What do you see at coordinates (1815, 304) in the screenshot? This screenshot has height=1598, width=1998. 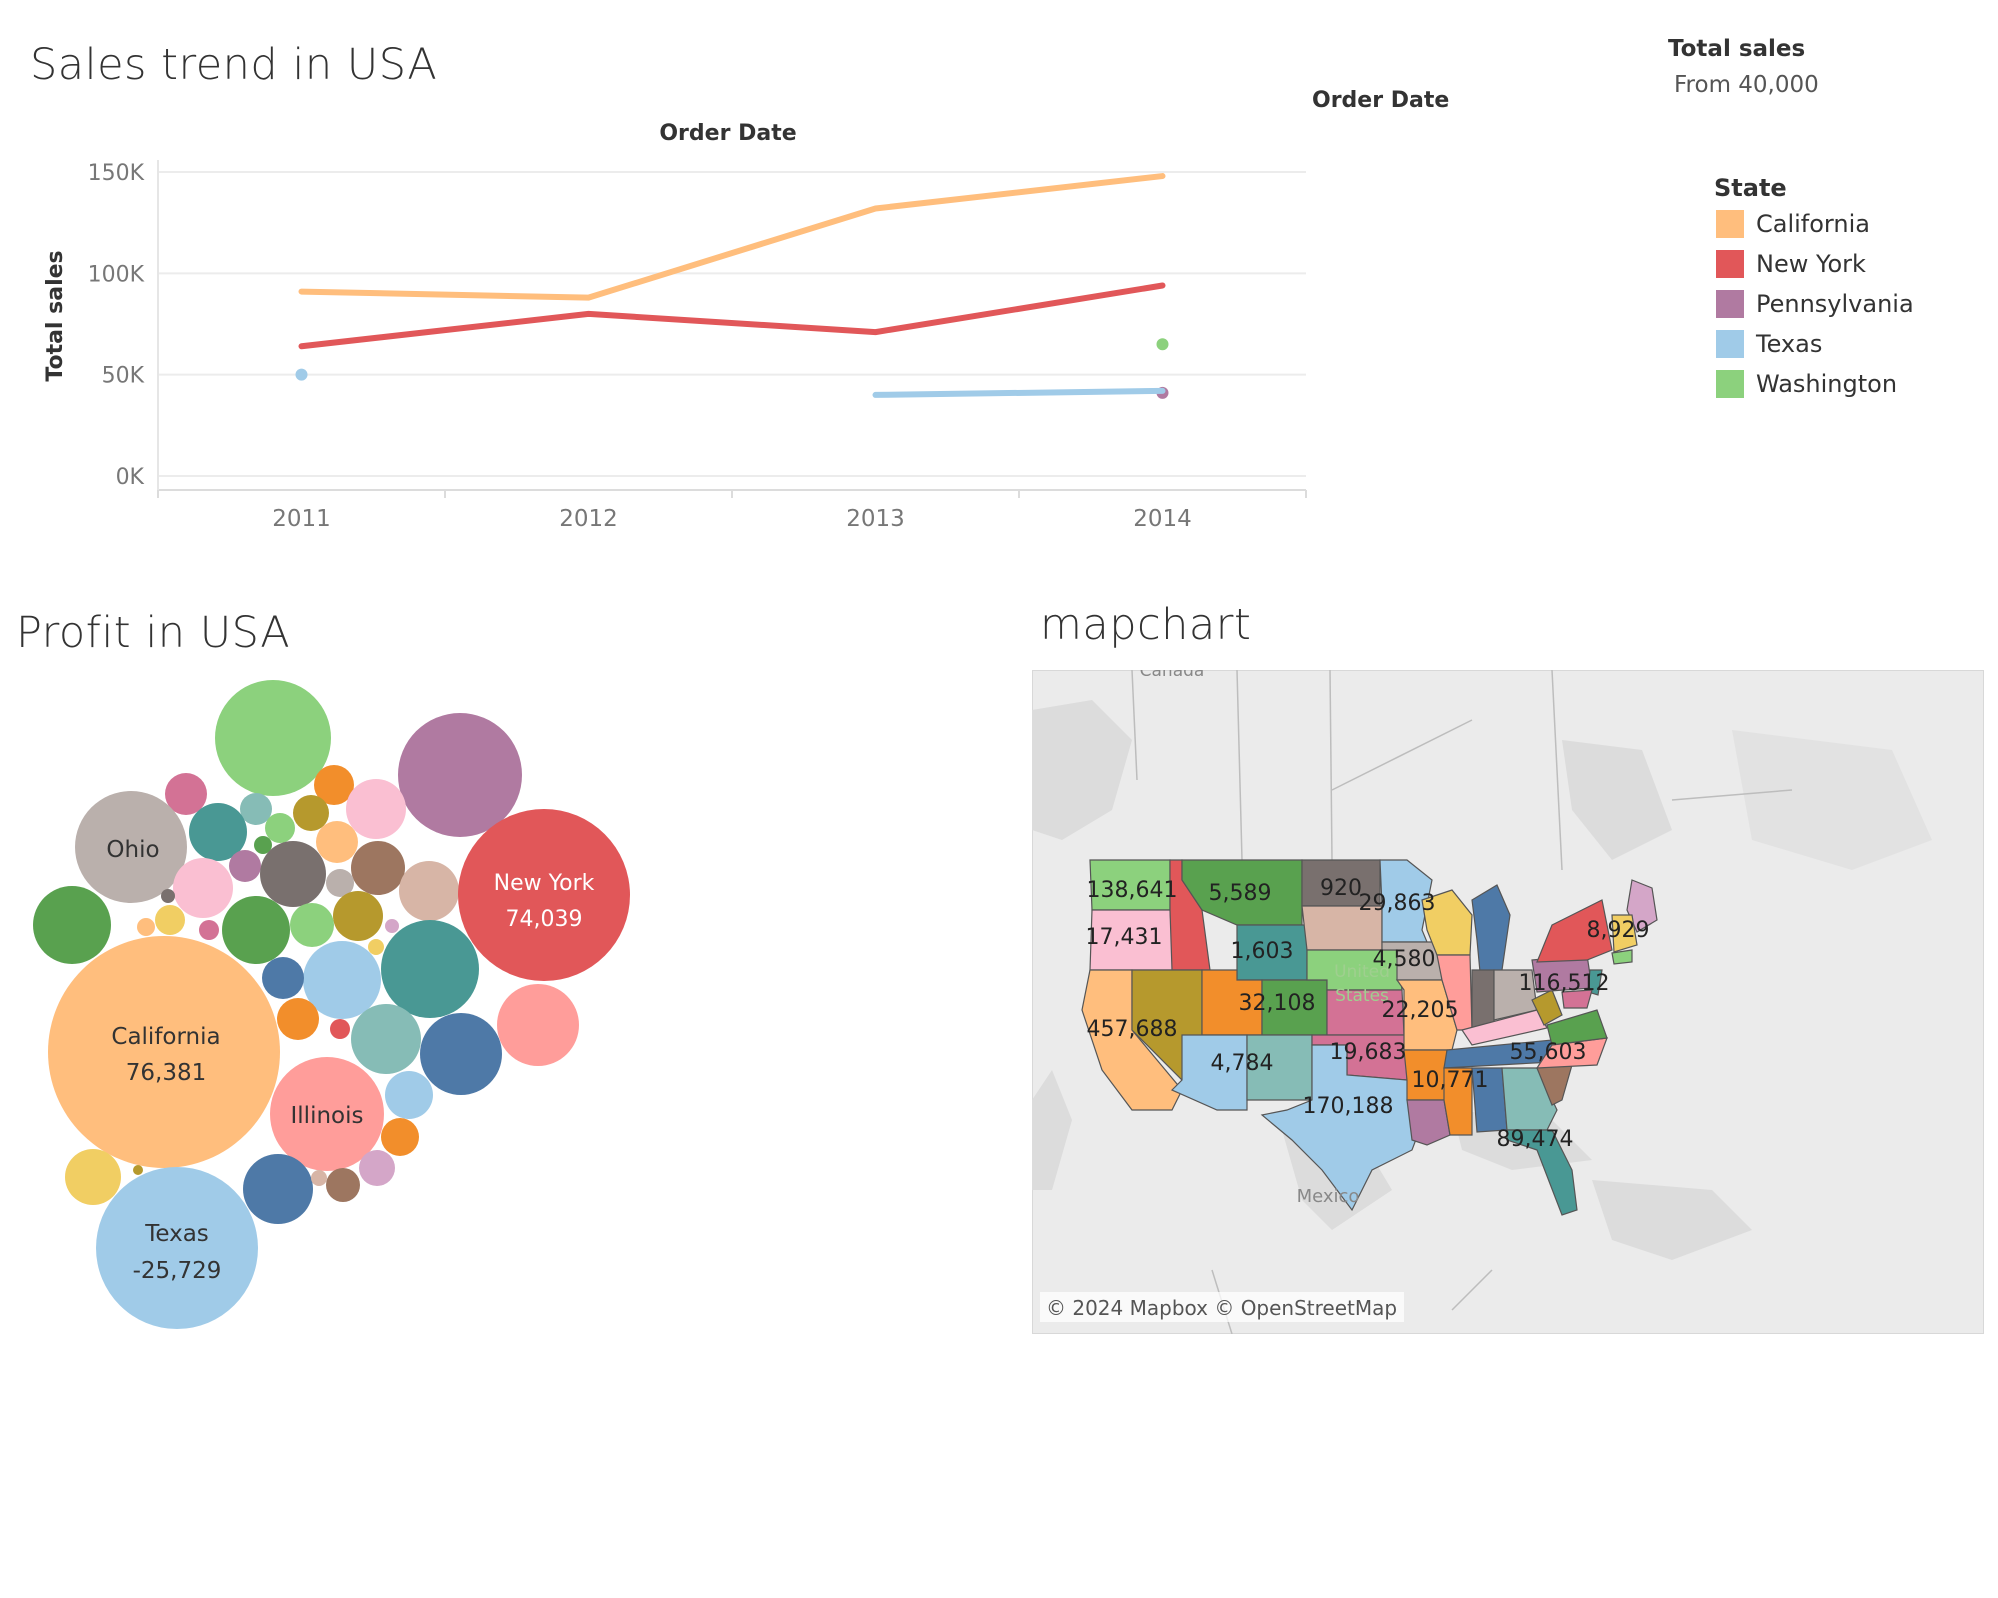 I see `legend-item: Pennsylvania` at bounding box center [1815, 304].